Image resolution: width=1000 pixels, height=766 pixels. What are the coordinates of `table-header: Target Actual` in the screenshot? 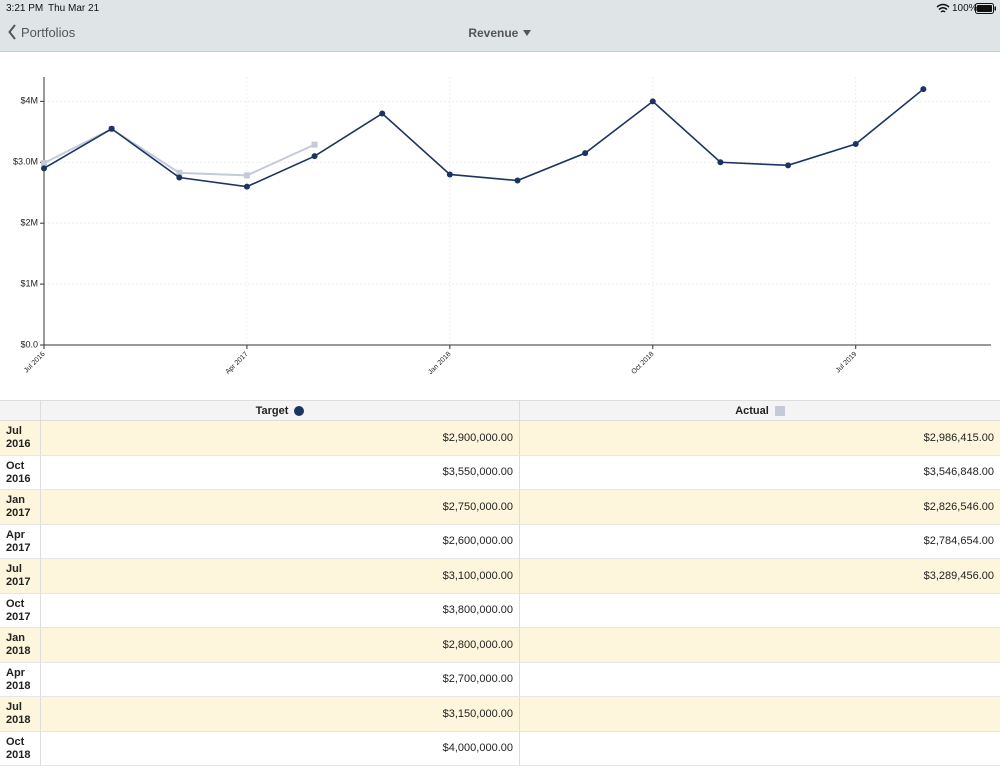 It's located at (500, 410).